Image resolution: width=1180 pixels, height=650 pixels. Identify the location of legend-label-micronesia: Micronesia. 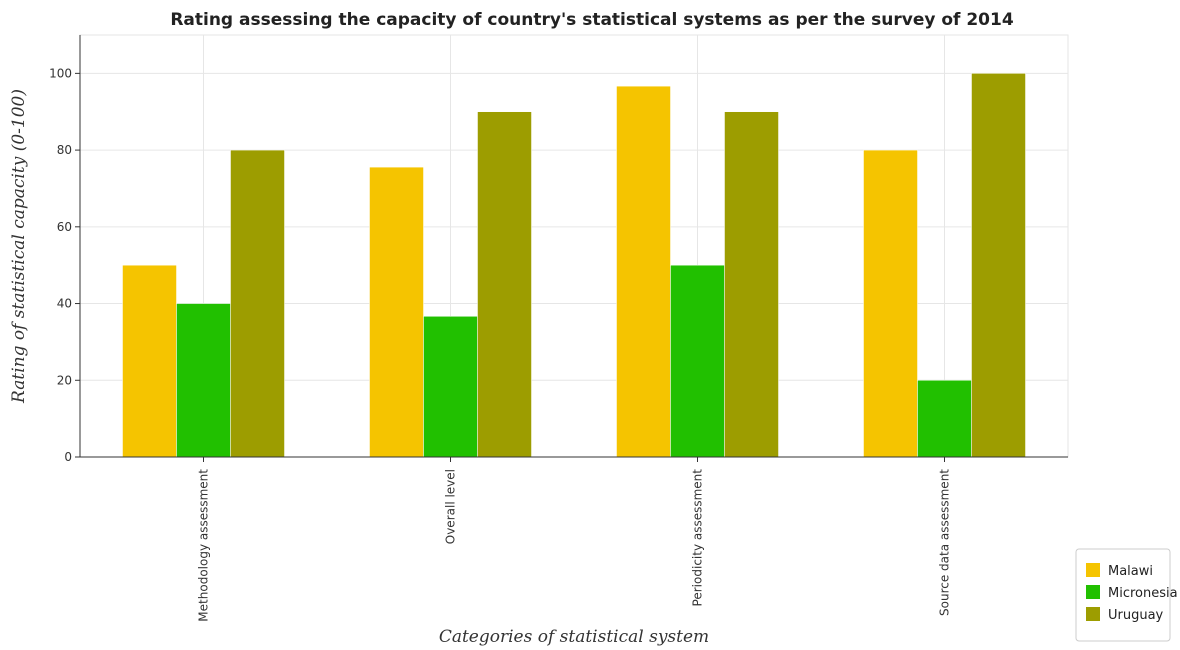
(1143, 593).